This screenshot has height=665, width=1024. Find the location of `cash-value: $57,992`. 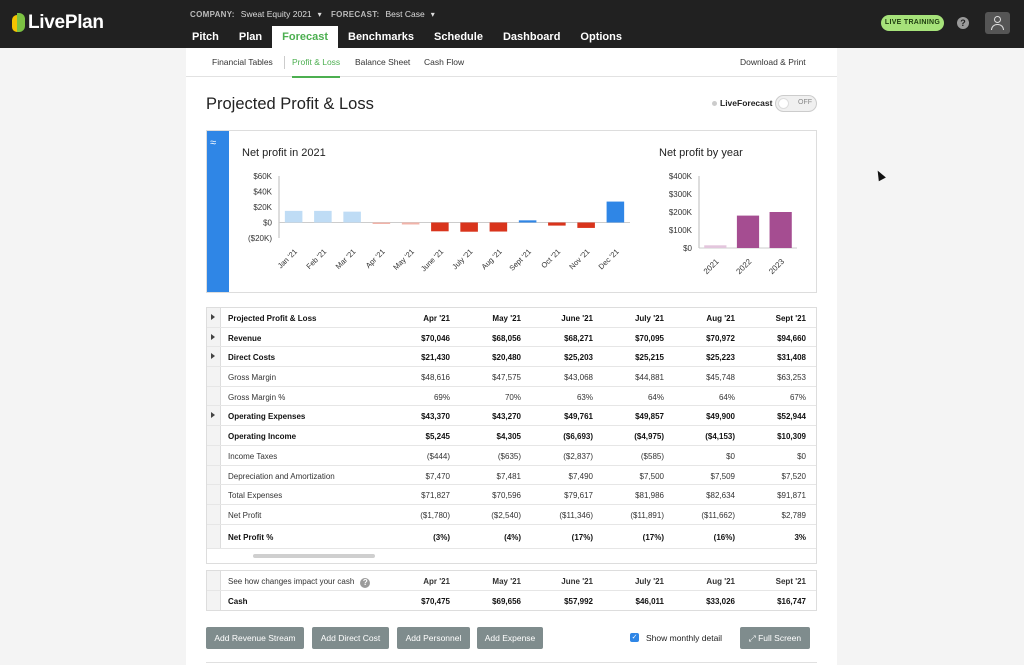

cash-value: $57,992 is located at coordinates (578, 601).